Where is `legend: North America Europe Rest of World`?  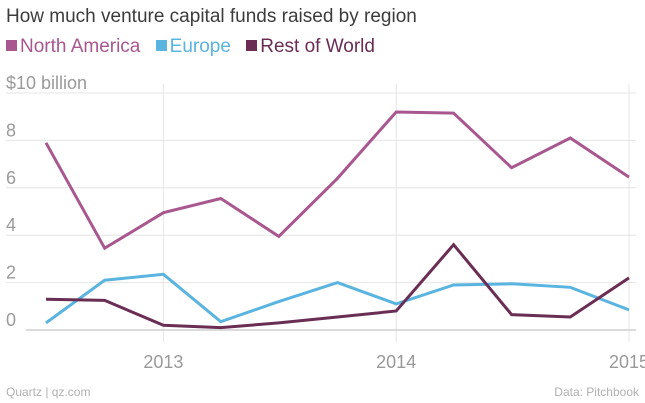 legend: North America Europe Rest of World is located at coordinates (195, 47).